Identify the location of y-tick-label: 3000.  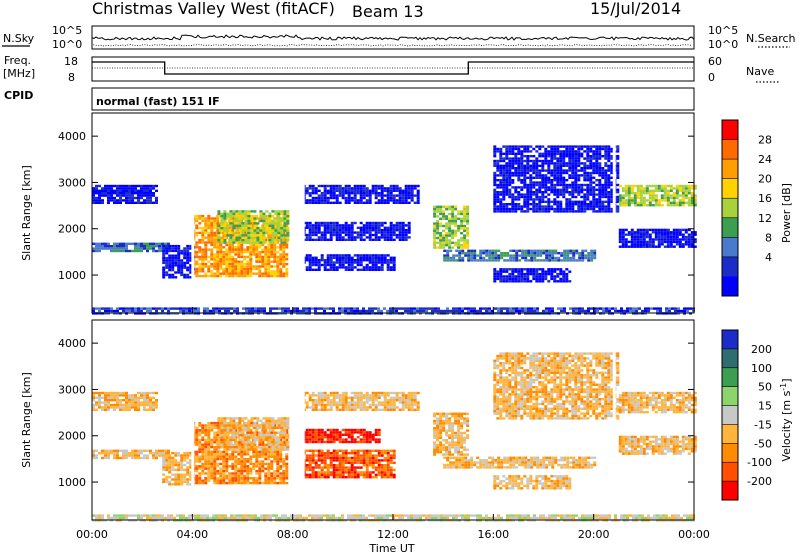
(72, 182).